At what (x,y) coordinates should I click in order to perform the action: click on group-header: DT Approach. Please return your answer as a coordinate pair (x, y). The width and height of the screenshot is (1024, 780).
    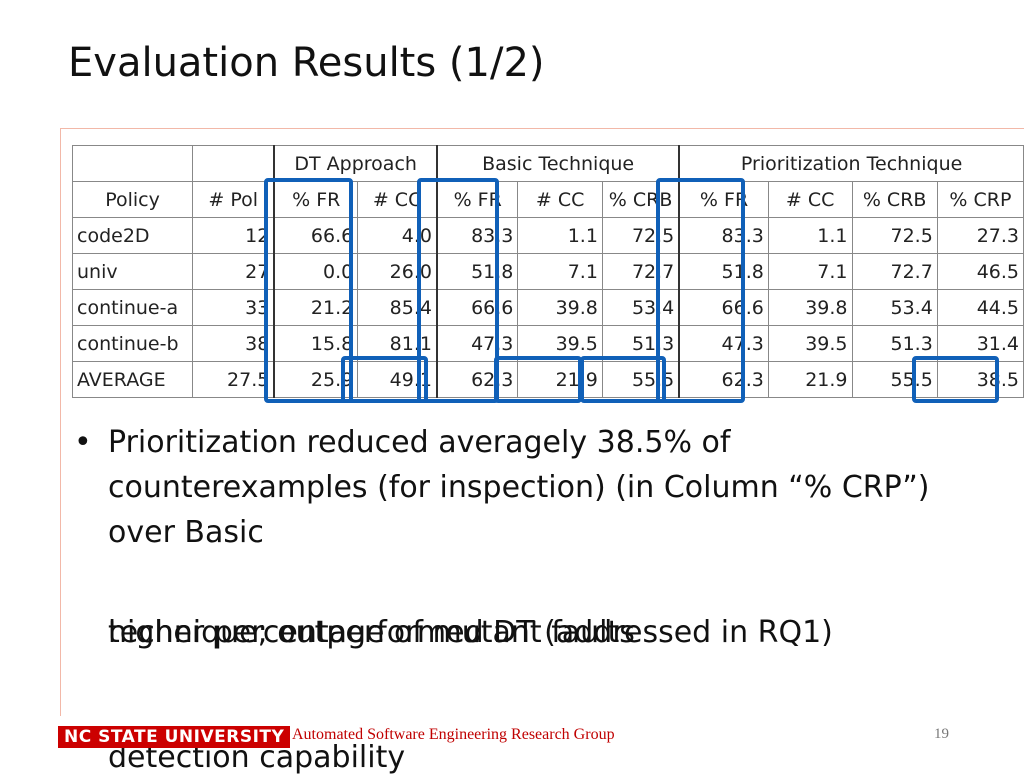
    Looking at the image, I should click on (355, 163).